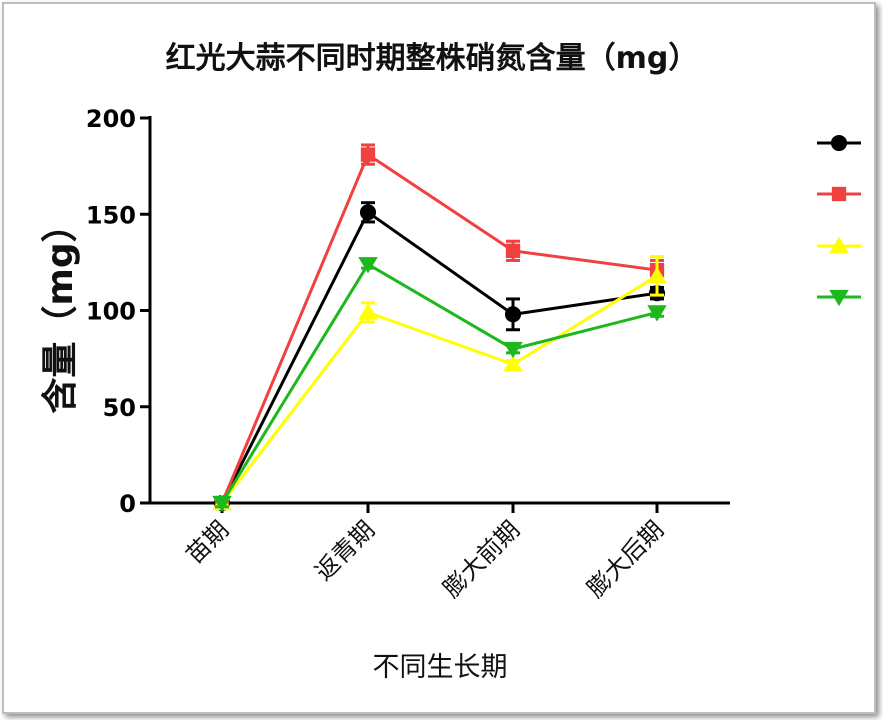 This screenshot has width=883, height=720. What do you see at coordinates (839, 220) in the screenshot?
I see `legend` at bounding box center [839, 220].